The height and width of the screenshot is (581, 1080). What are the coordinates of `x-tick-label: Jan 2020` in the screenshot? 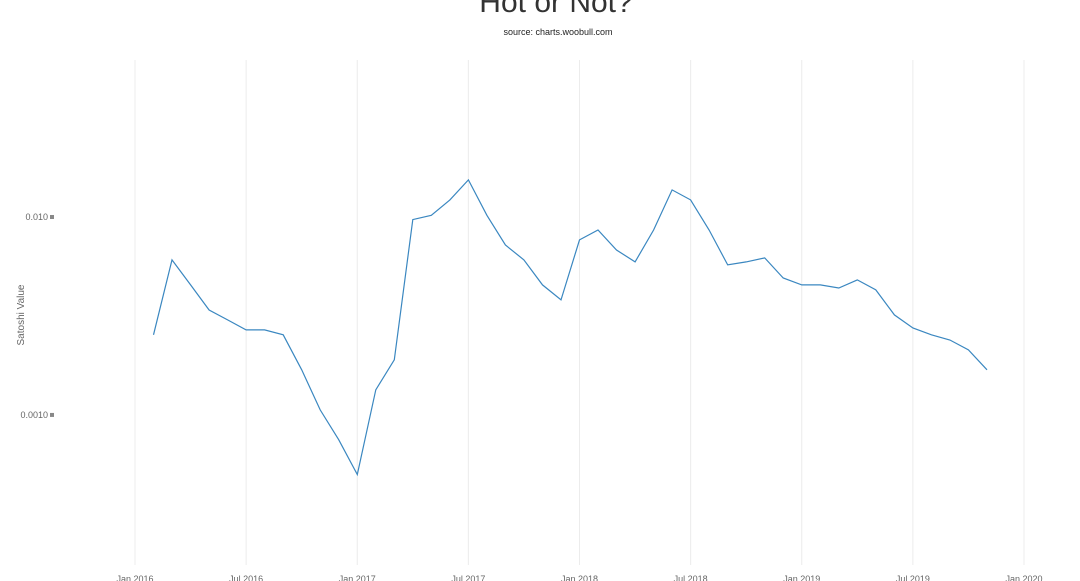 It's located at (1023, 577).